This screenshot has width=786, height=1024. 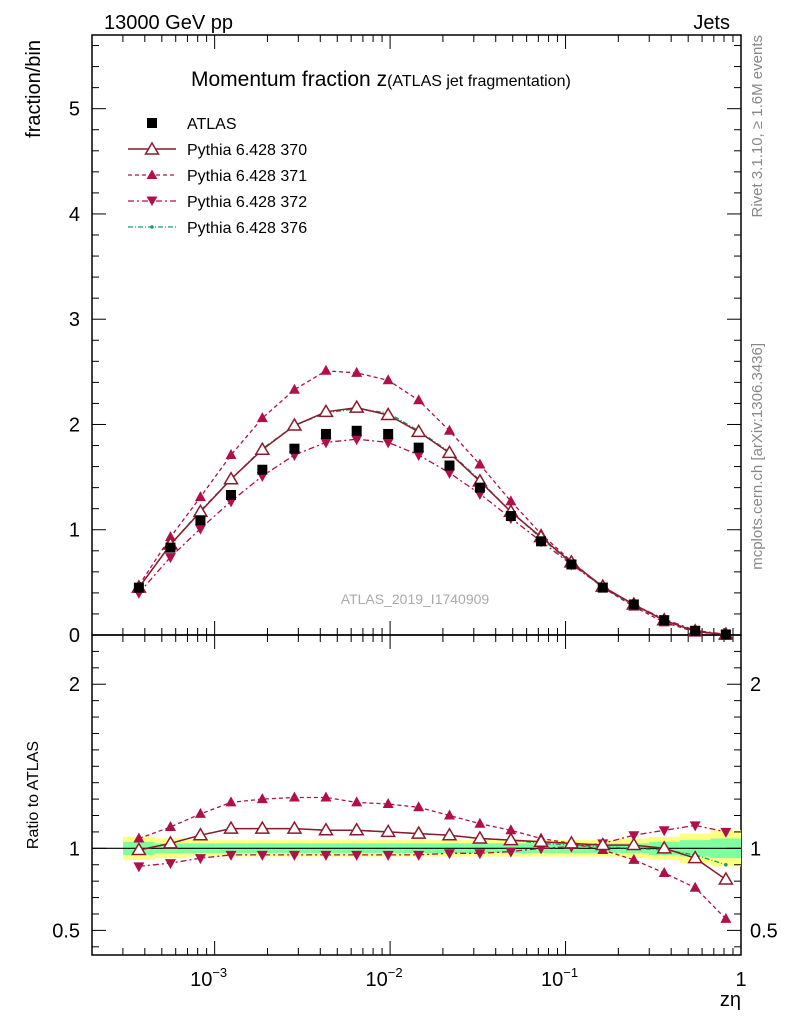 I want to click on ratio-y-axis-label: Ratio to ATLAS, so click(x=33, y=795).